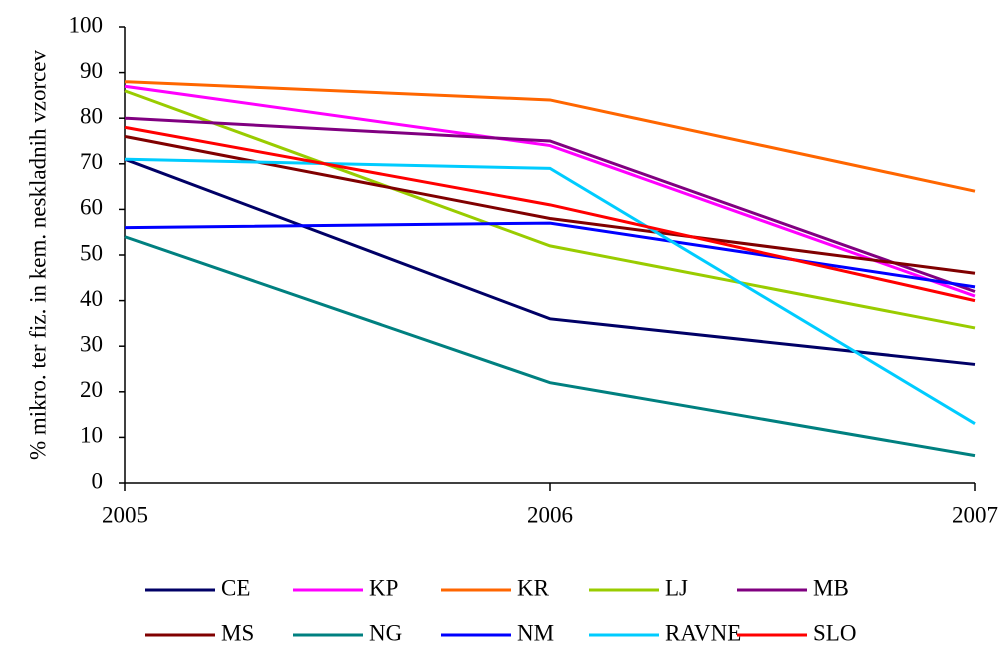  I want to click on legend-label: KP, so click(383, 587).